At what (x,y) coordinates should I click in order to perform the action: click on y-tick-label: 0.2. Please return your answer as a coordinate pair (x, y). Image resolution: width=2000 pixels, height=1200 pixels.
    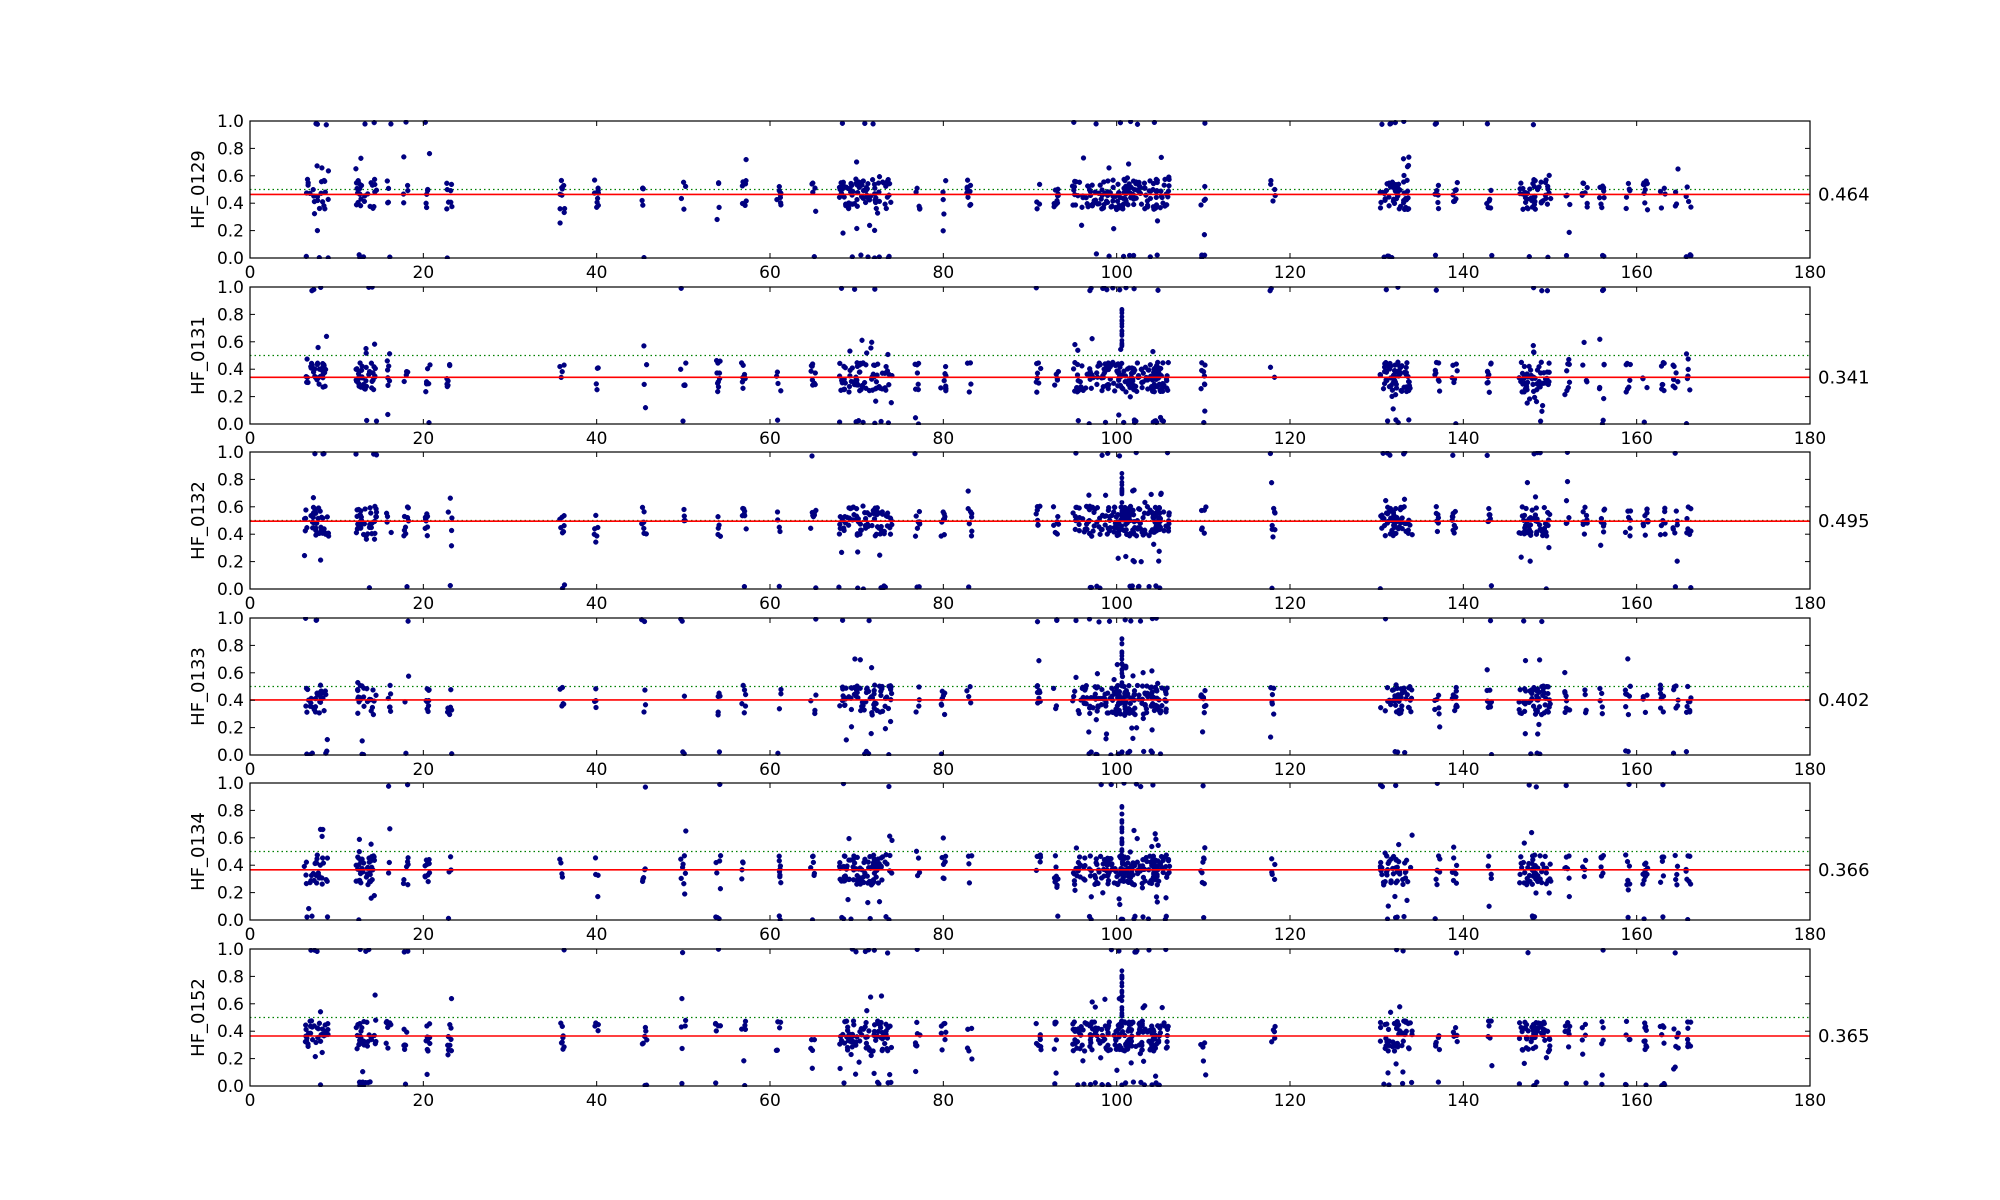
    Looking at the image, I should click on (230, 1060).